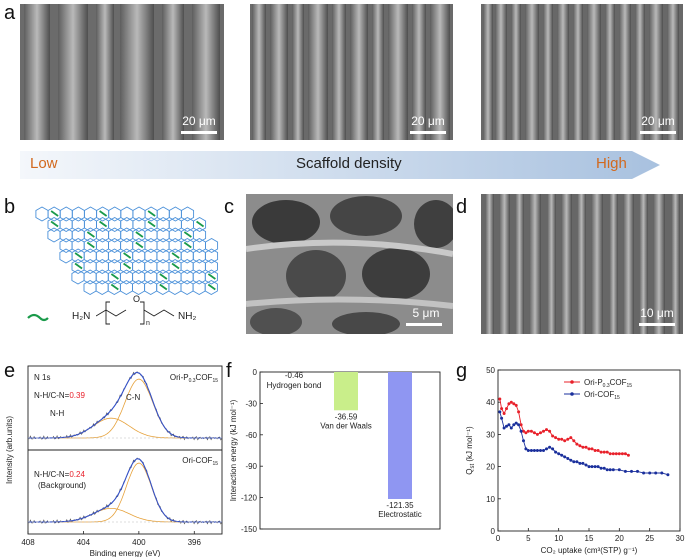 The height and width of the screenshot is (557, 685). What do you see at coordinates (38, 317) in the screenshot?
I see `peg-legend` at bounding box center [38, 317].